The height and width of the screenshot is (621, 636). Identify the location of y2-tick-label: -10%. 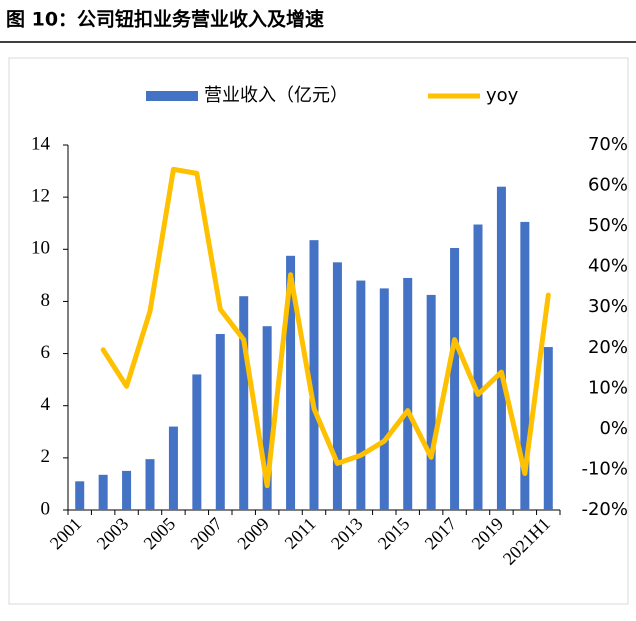
(604, 468).